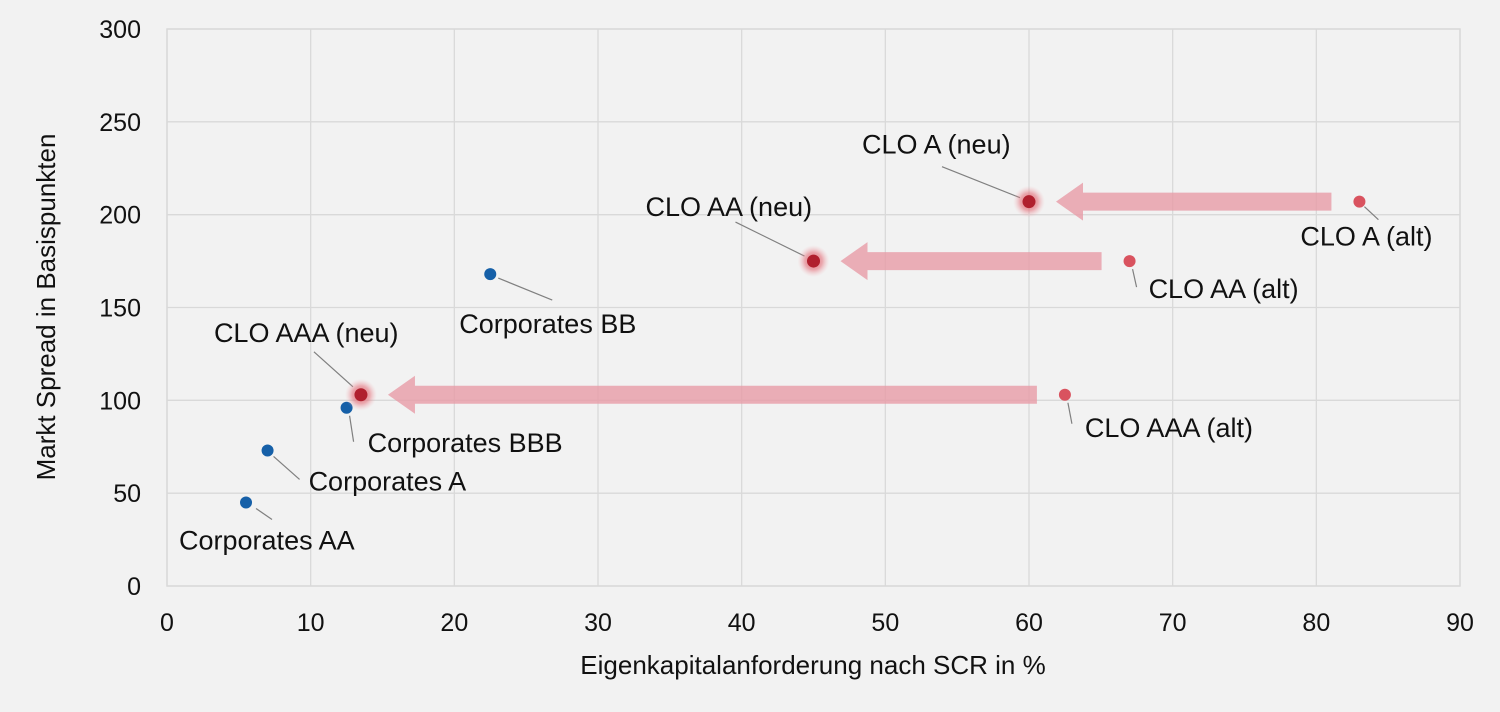 The width and height of the screenshot is (1500, 712). I want to click on point-label: CLO AA (neu), so click(729, 207).